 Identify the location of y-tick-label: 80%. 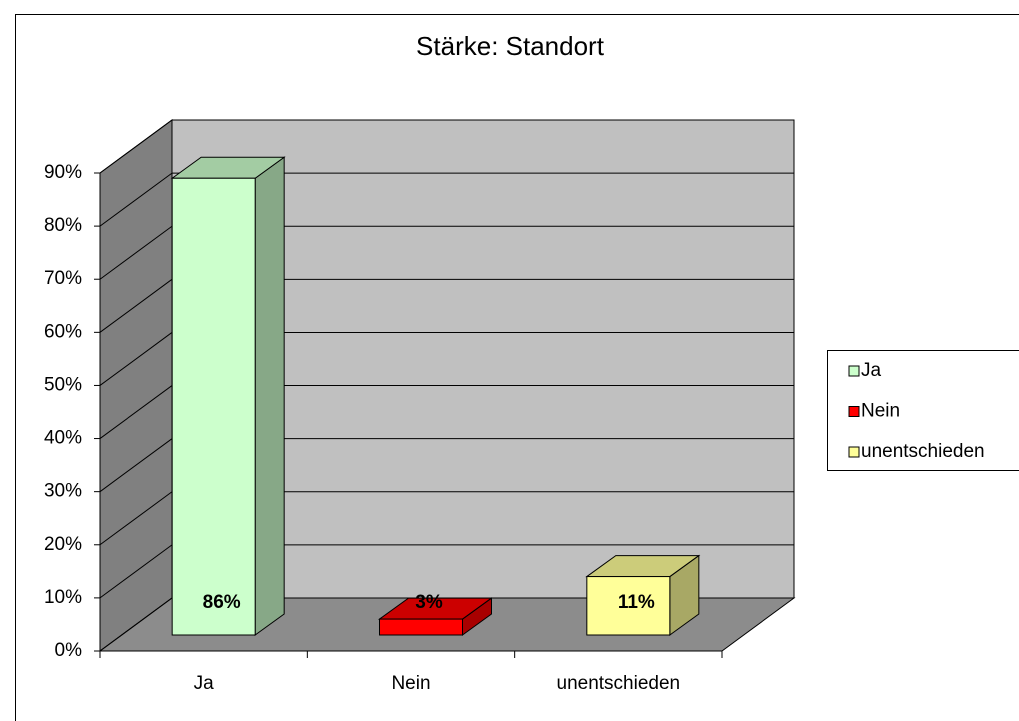
(63, 225).